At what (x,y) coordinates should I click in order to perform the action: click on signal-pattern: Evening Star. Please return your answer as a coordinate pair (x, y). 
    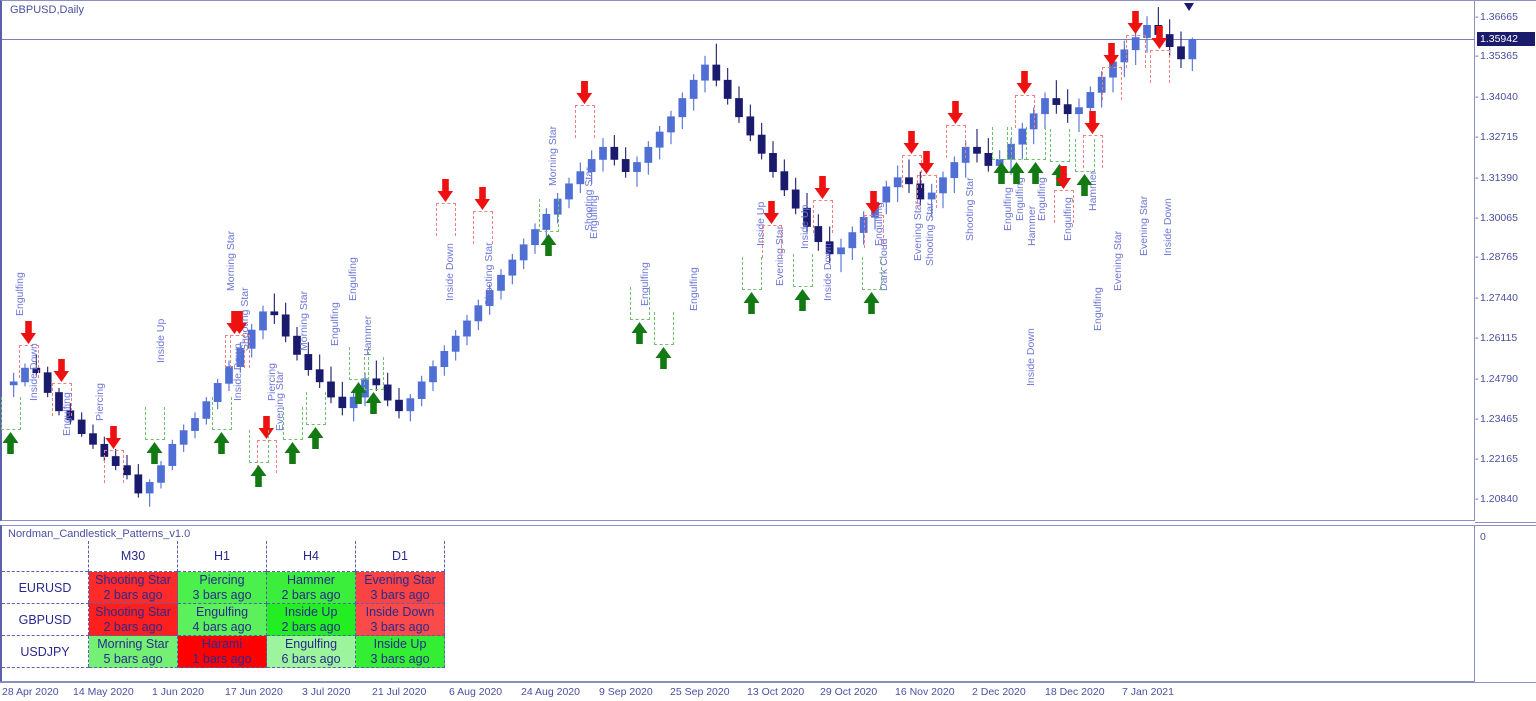
    Looking at the image, I should click on (400, 580).